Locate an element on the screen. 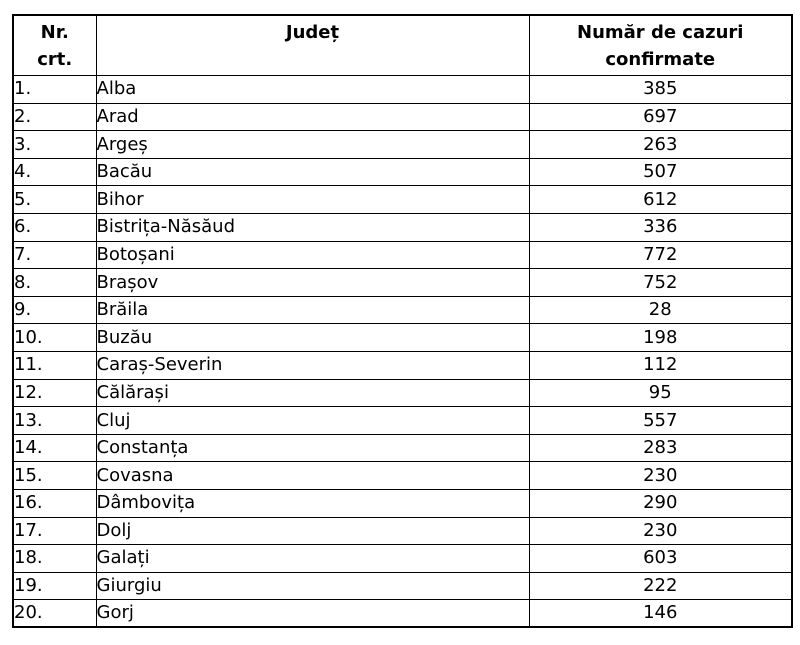 The height and width of the screenshot is (645, 800). table-row: 11. Caraș-Severin 112 is located at coordinates (402, 365).